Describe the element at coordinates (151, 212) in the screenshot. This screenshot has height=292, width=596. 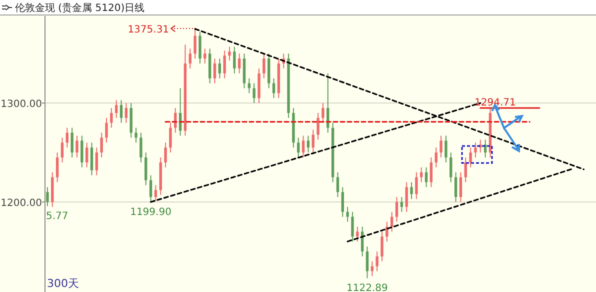
I see `annotation: 1199.90` at that location.